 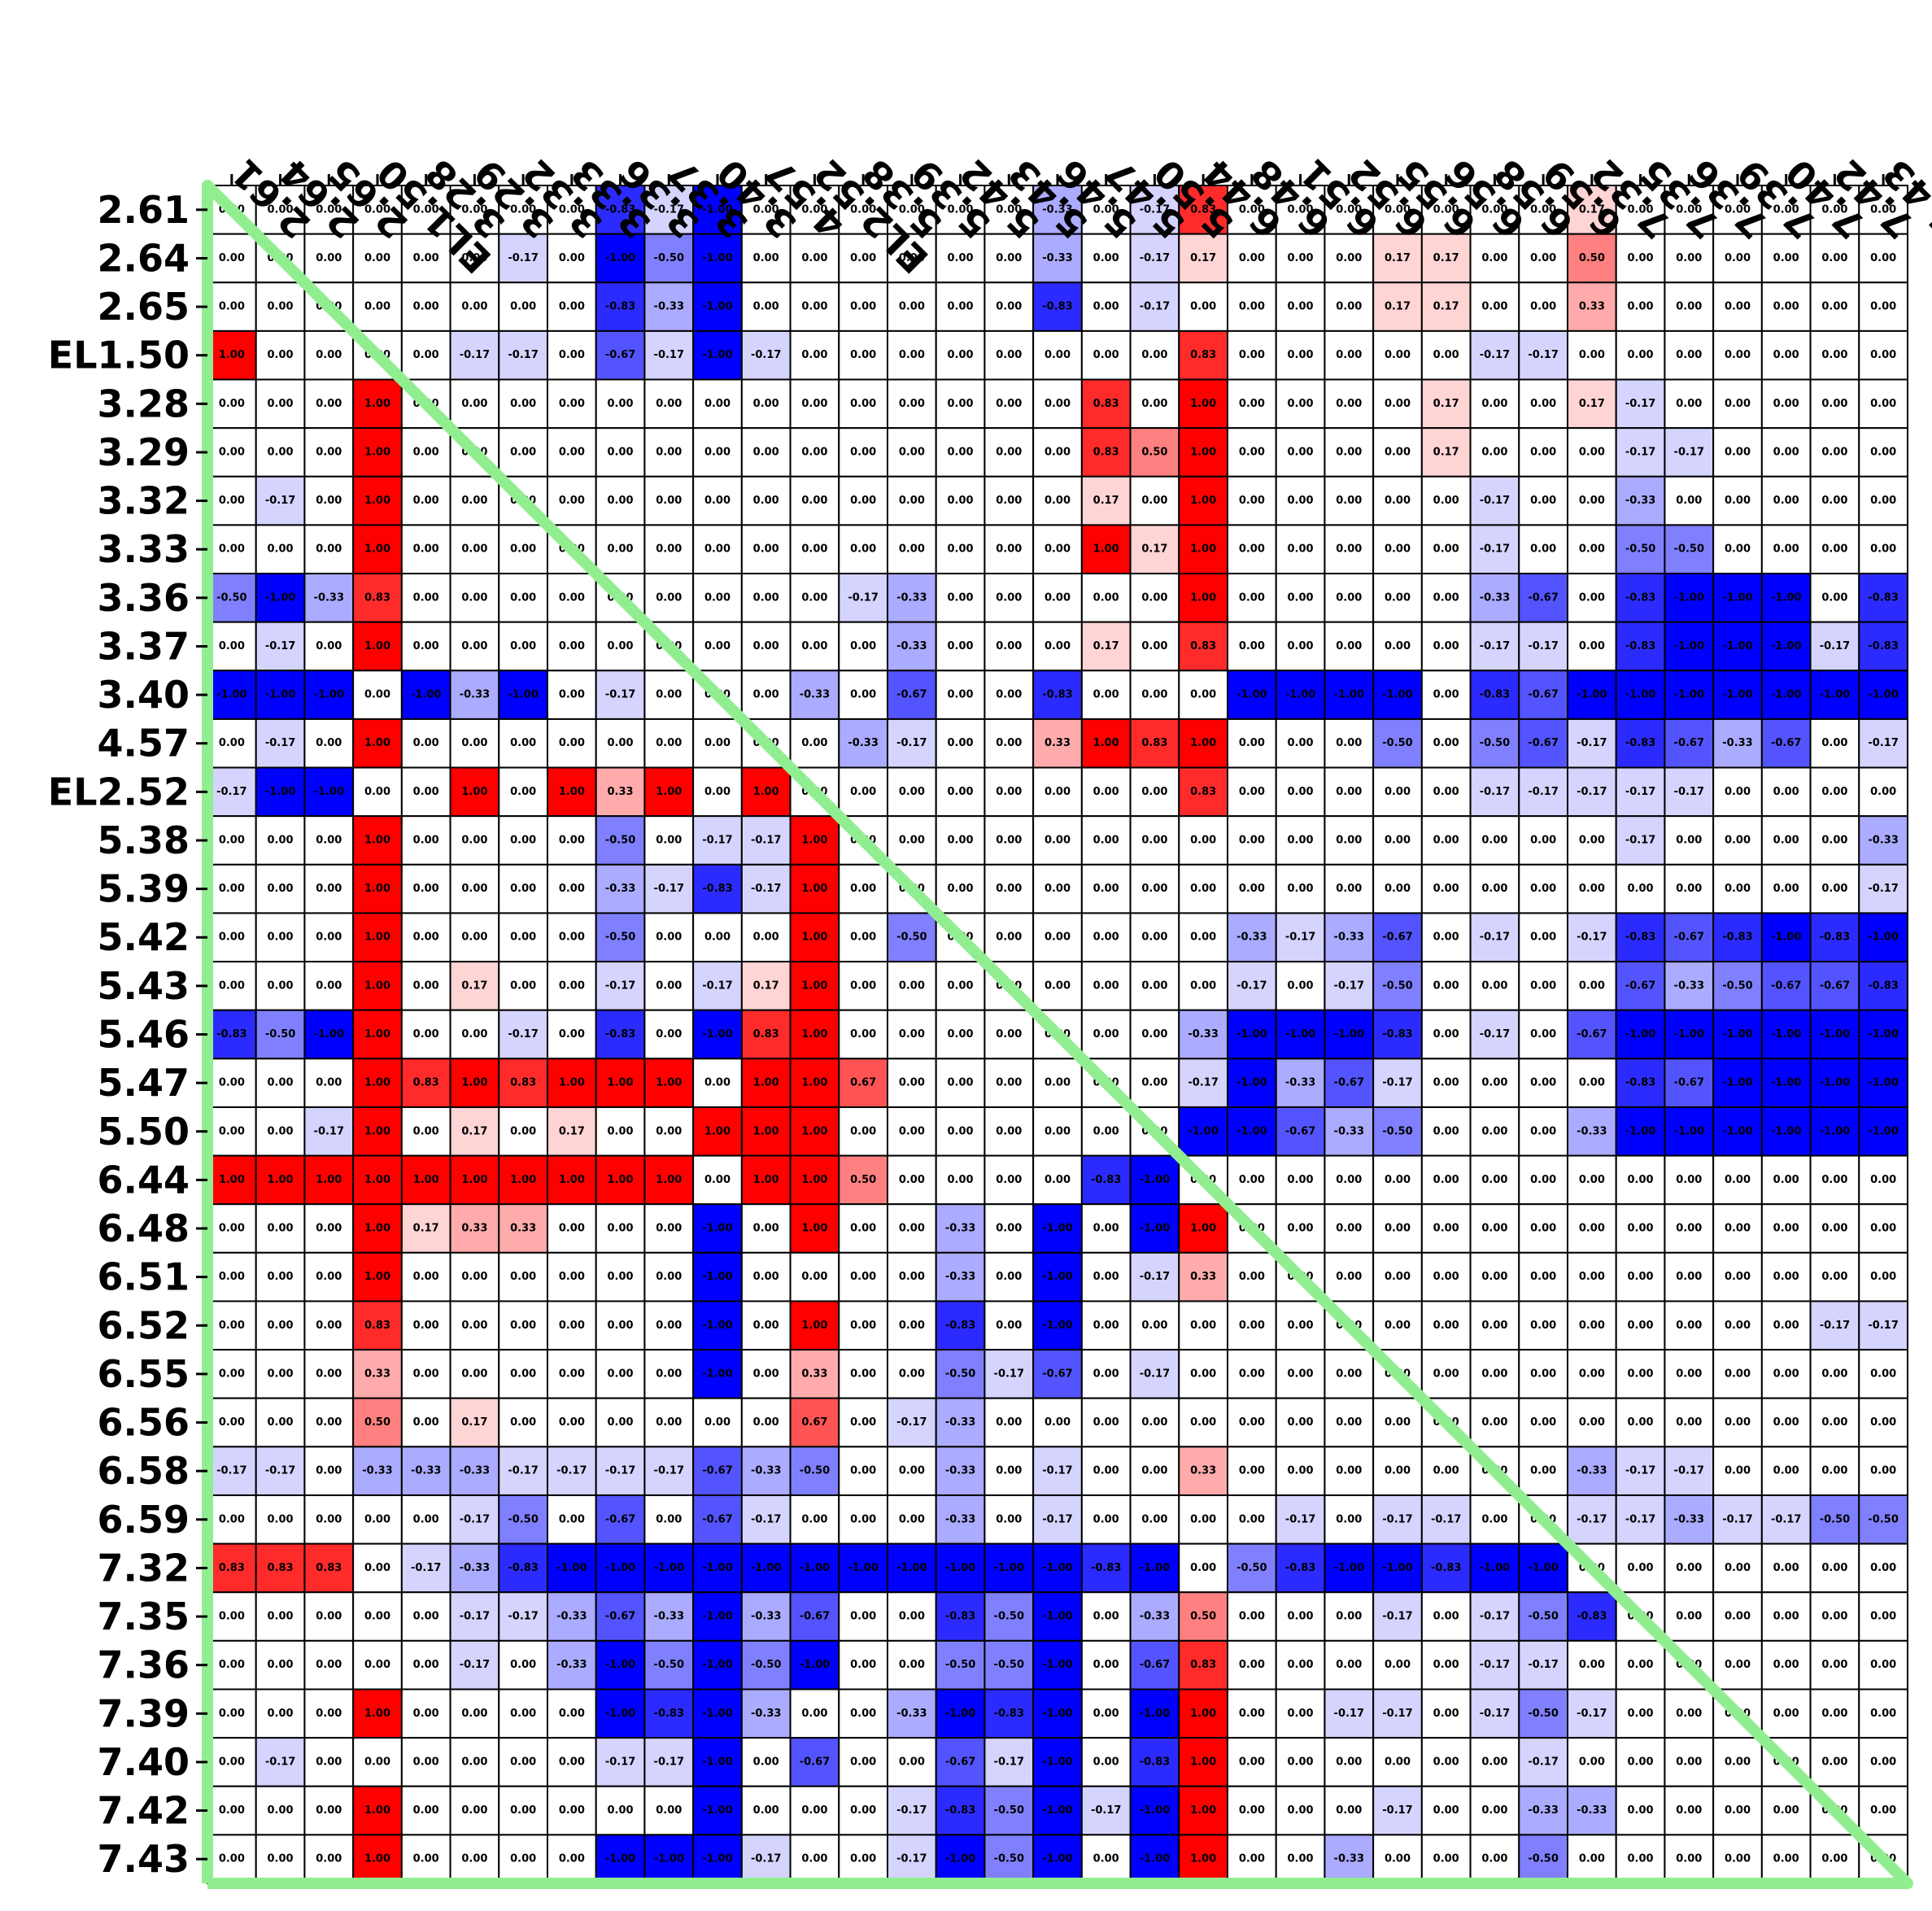 I want to click on cell-value-label: -0.83, so click(x=960, y=1326).